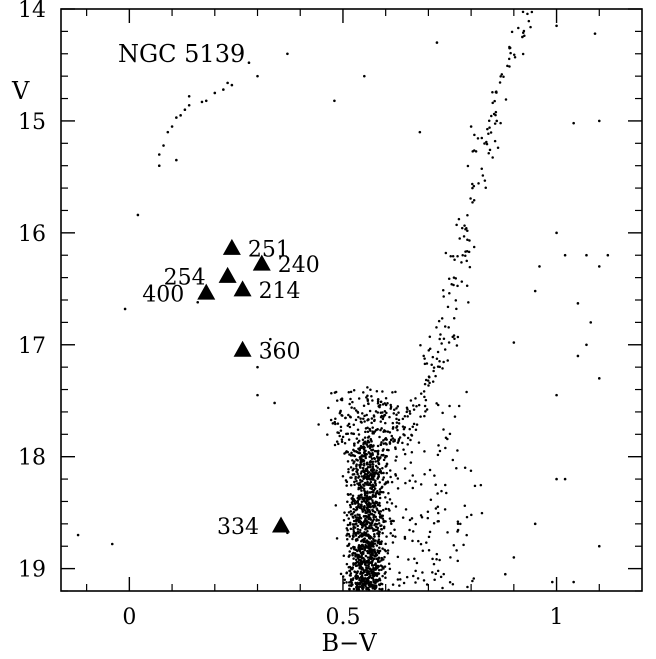 Image resolution: width=656 pixels, height=659 pixels. I want to click on marked-star-label: 400, so click(163, 294).